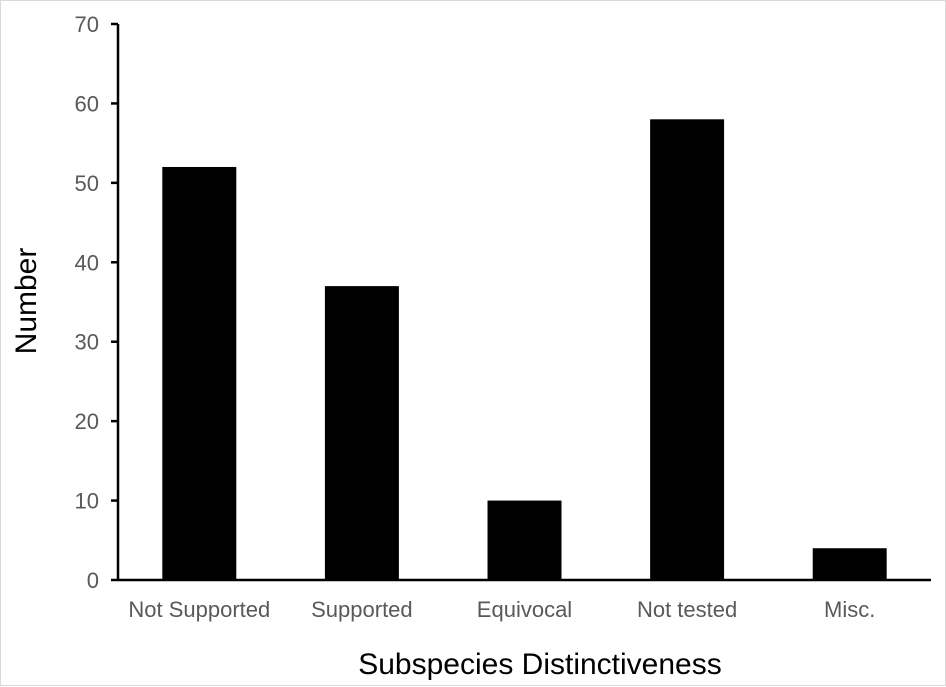 The height and width of the screenshot is (687, 946). I want to click on x-tick-label: Misc., so click(849, 609).